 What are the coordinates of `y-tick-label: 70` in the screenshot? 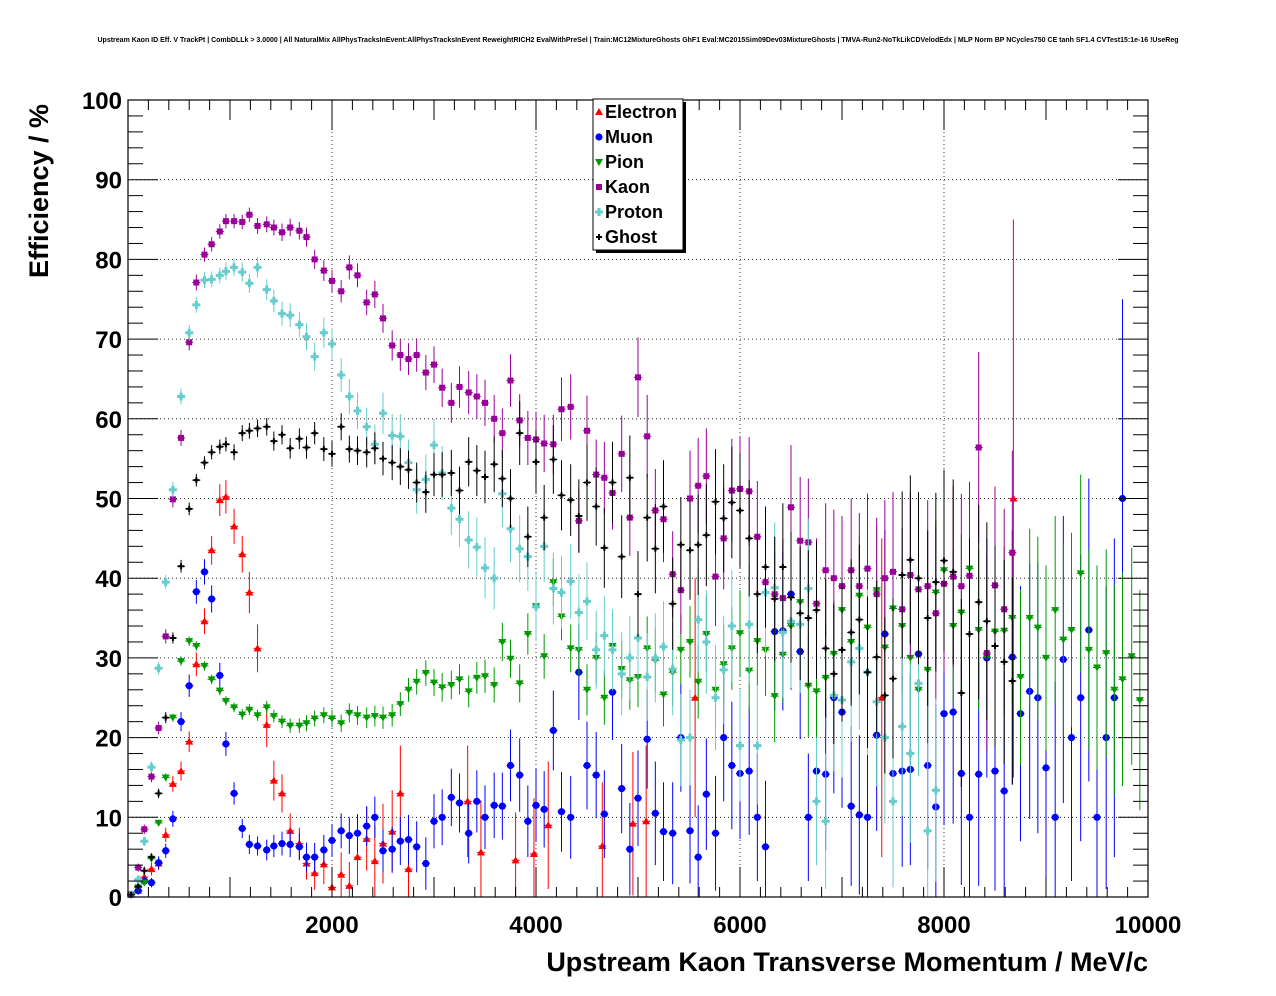 It's located at (108, 340).